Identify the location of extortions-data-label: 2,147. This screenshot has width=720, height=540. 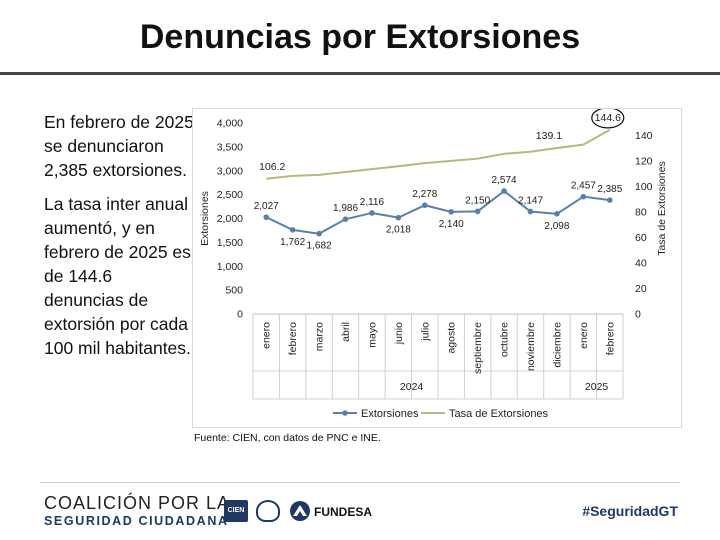
(530, 200).